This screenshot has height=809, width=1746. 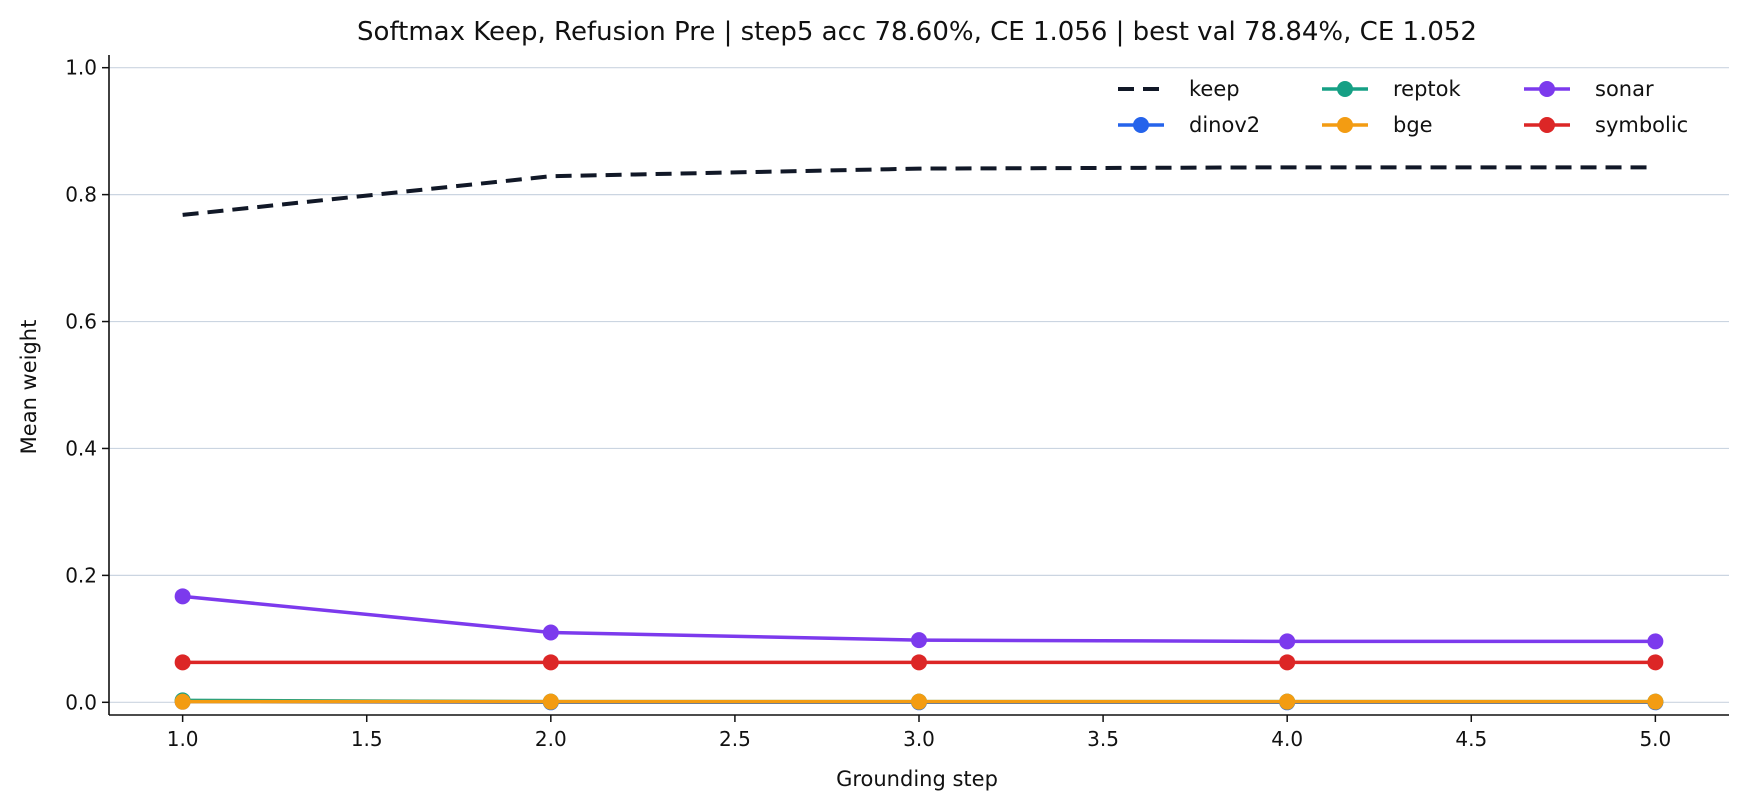 I want to click on legend-item-reptok: reptok, so click(x=1392, y=89).